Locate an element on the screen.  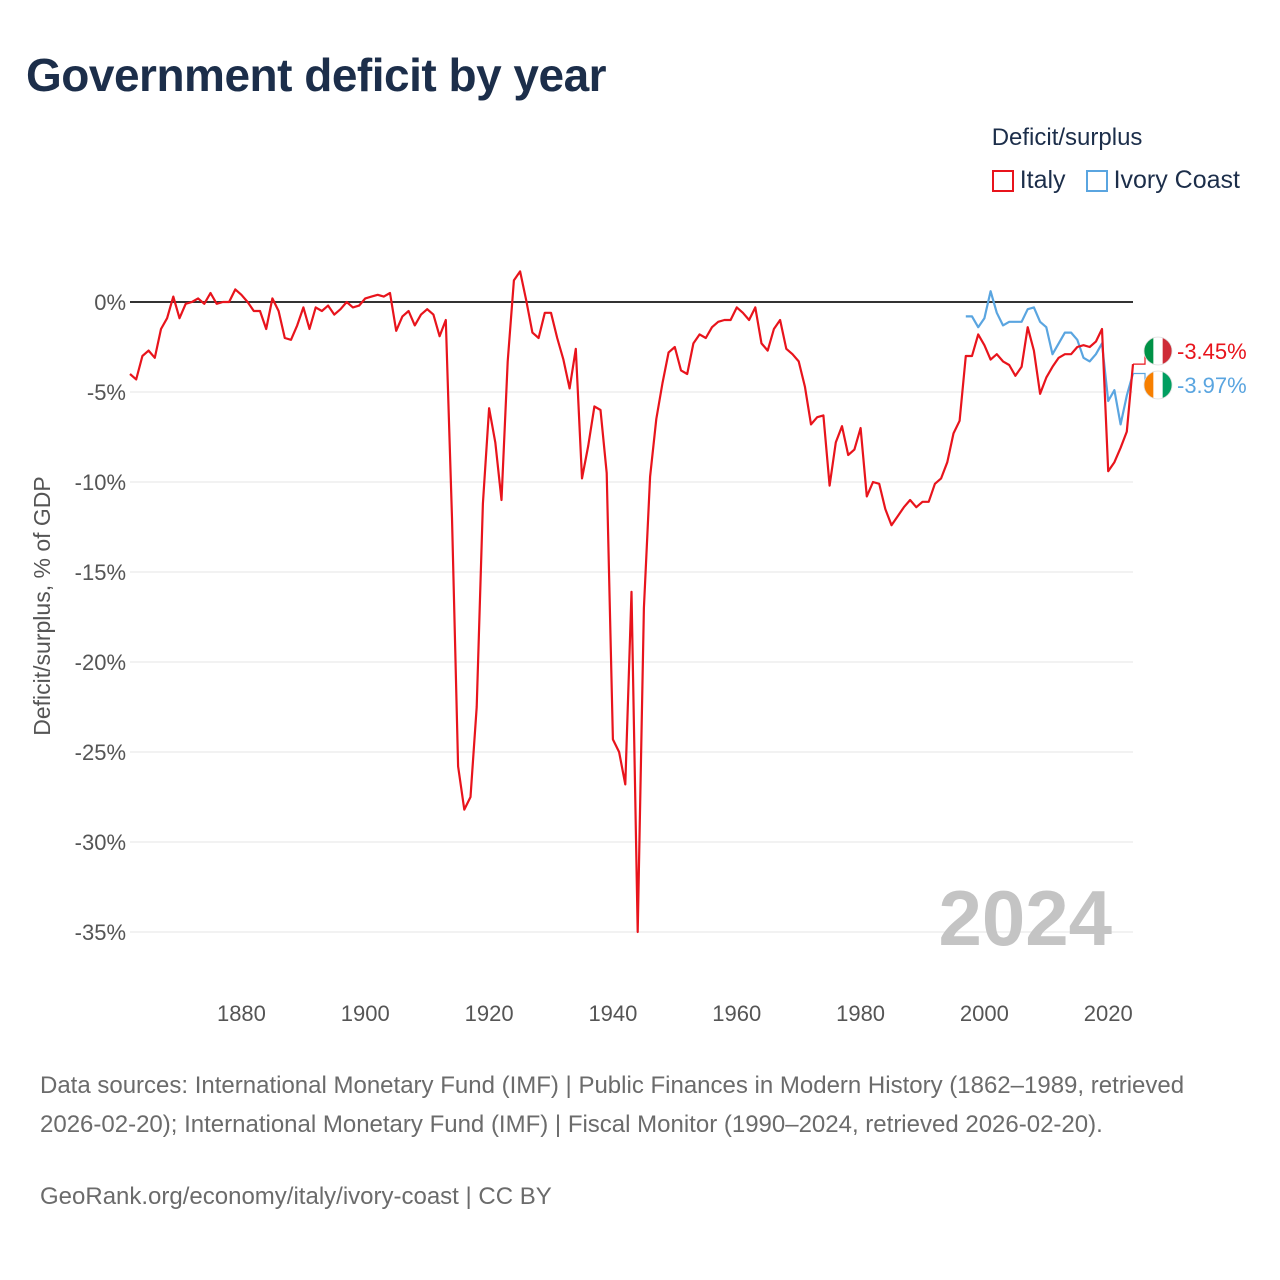
x-tick-label: 1960 is located at coordinates (736, 1013).